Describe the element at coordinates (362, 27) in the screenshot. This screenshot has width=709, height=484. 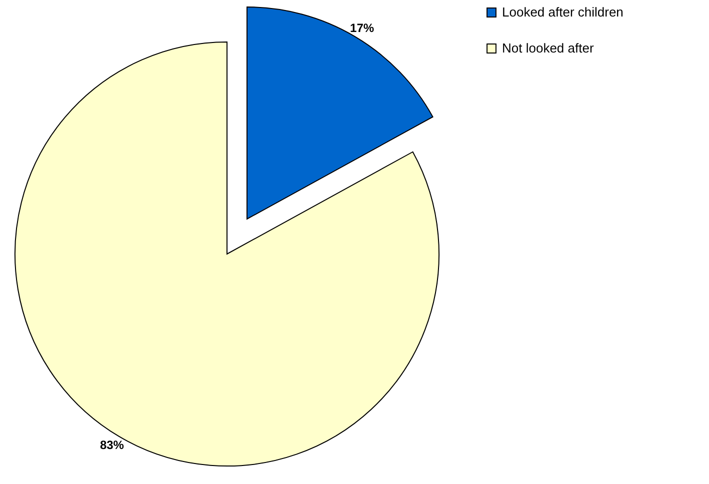
I see `data-label: 17%` at that location.